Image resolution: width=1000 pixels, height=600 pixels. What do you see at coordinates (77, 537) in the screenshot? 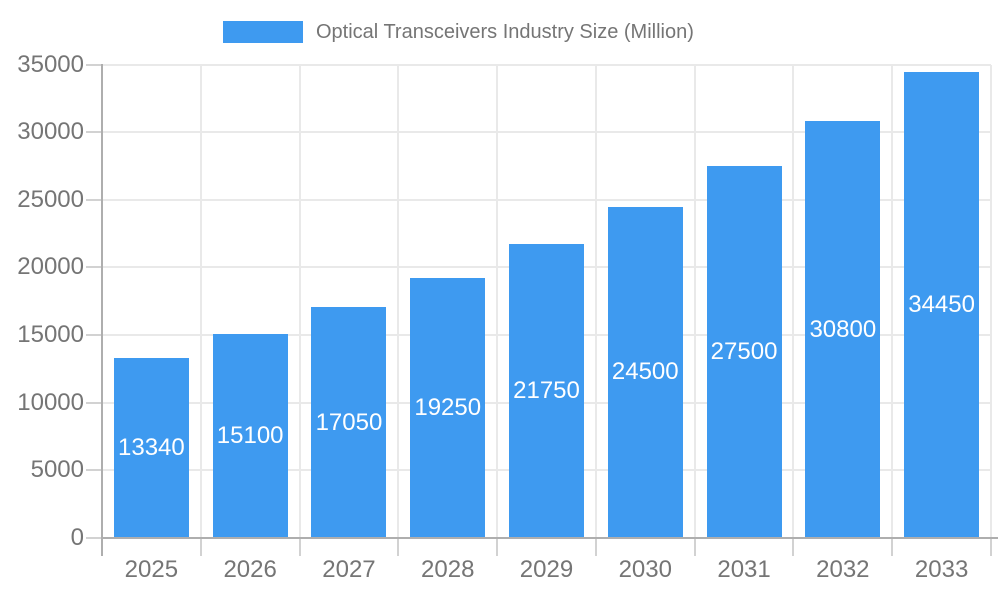
I see `y-axis-label: 0` at bounding box center [77, 537].